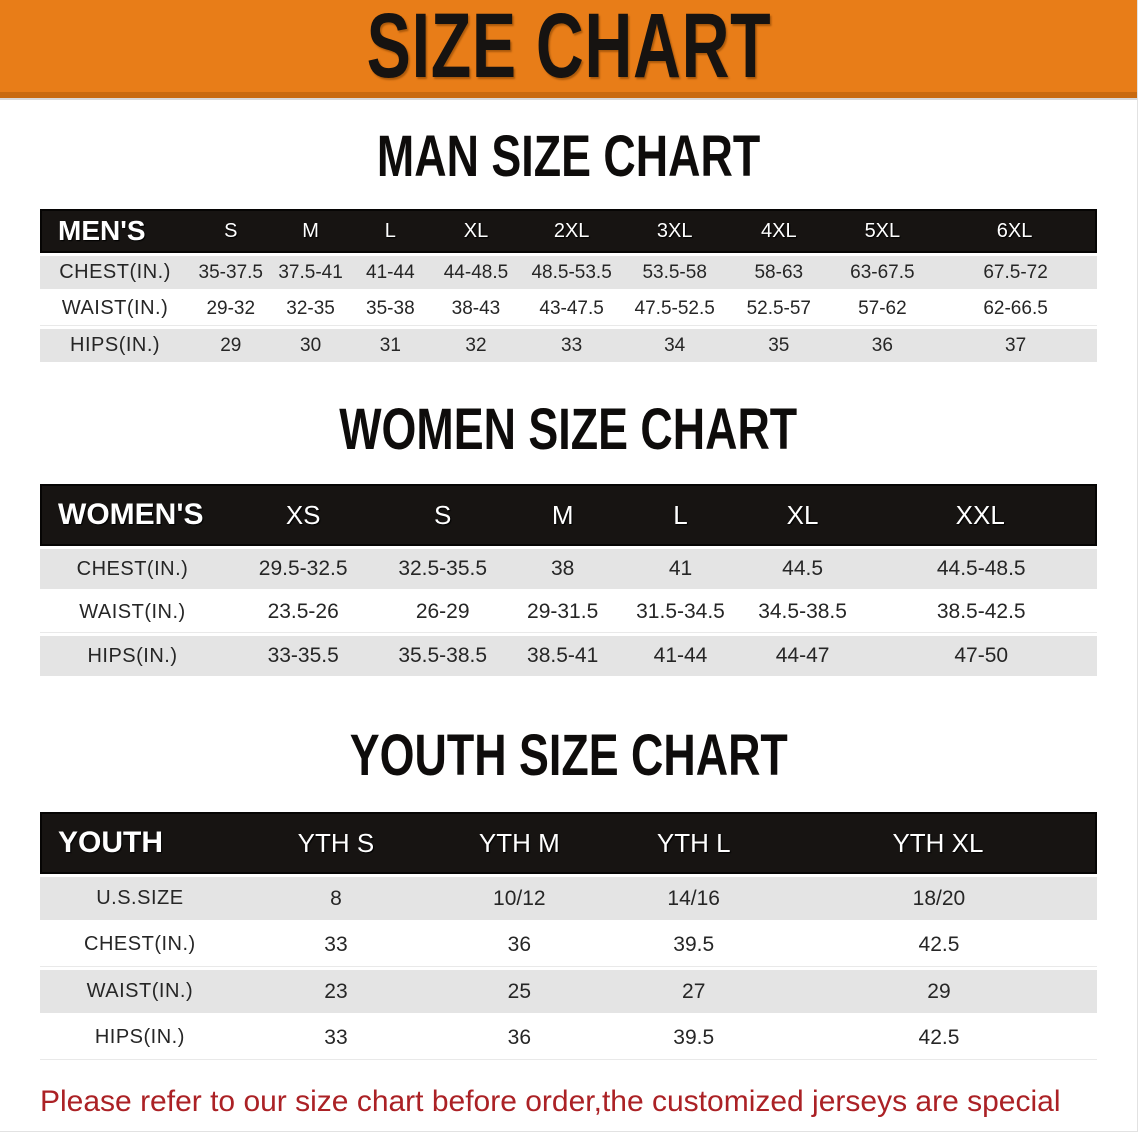 The image size is (1138, 1132). Describe the element at coordinates (779, 272) in the screenshot. I see `mens-cell-value: 58-63` at that location.